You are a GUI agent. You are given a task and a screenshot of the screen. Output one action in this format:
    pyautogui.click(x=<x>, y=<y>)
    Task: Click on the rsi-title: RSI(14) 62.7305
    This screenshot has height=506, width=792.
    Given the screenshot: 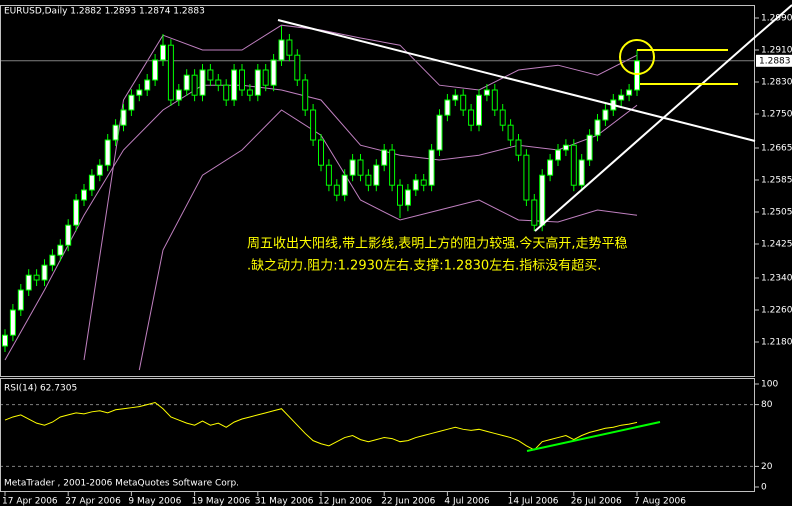 What is the action you would take?
    pyautogui.click(x=40, y=389)
    